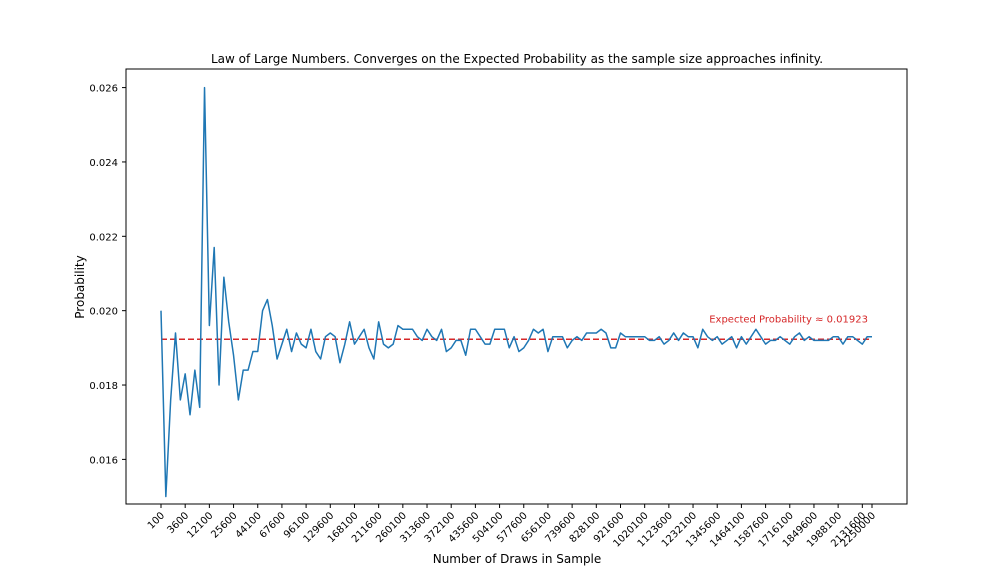 The image size is (1008, 576). Describe the element at coordinates (103, 460) in the screenshot. I see `y-tick-label: 0.016` at that location.